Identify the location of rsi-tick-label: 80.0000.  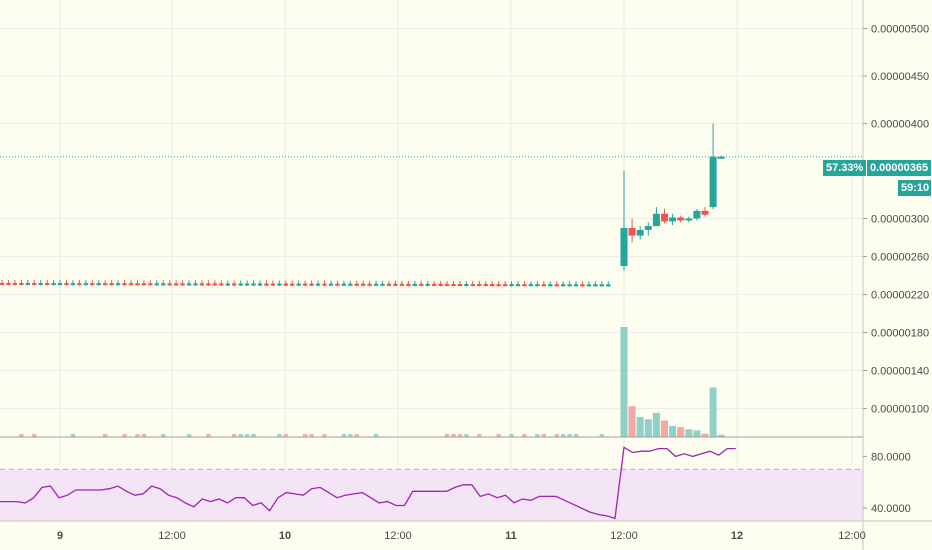
(891, 457).